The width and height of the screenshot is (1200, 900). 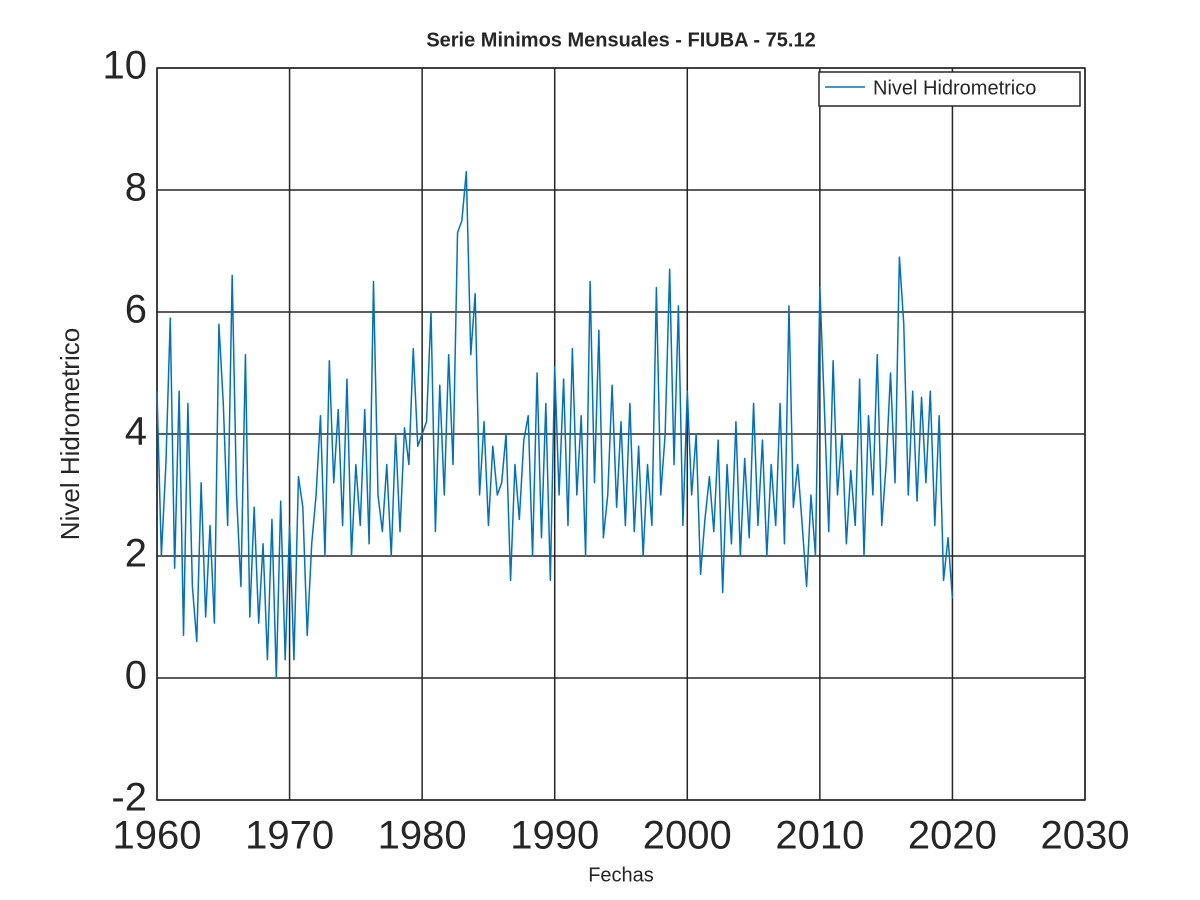 I want to click on x-tick-label: 1980, so click(x=422, y=836).